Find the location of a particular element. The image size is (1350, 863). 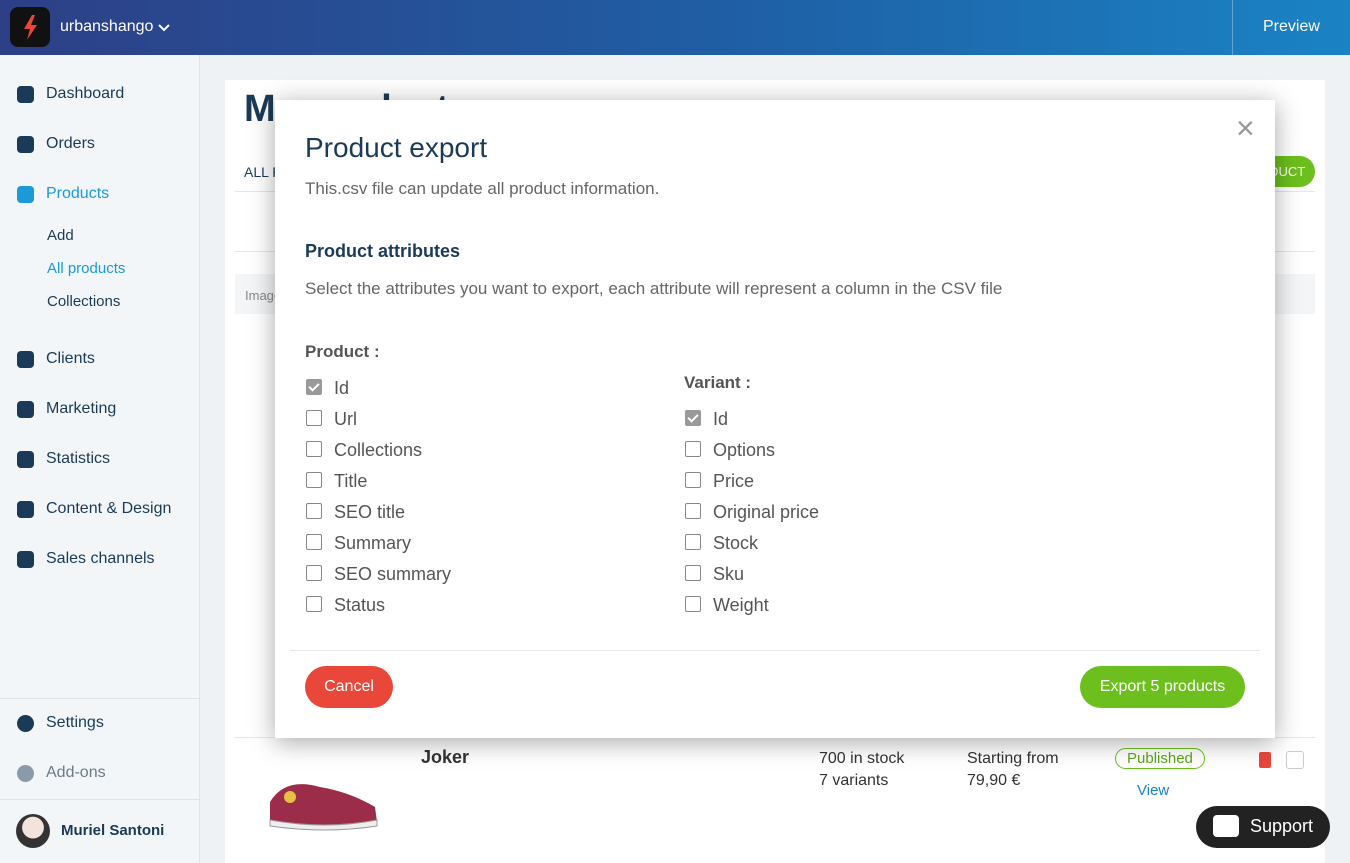

stock: 700 in stock is located at coordinates (862, 758).